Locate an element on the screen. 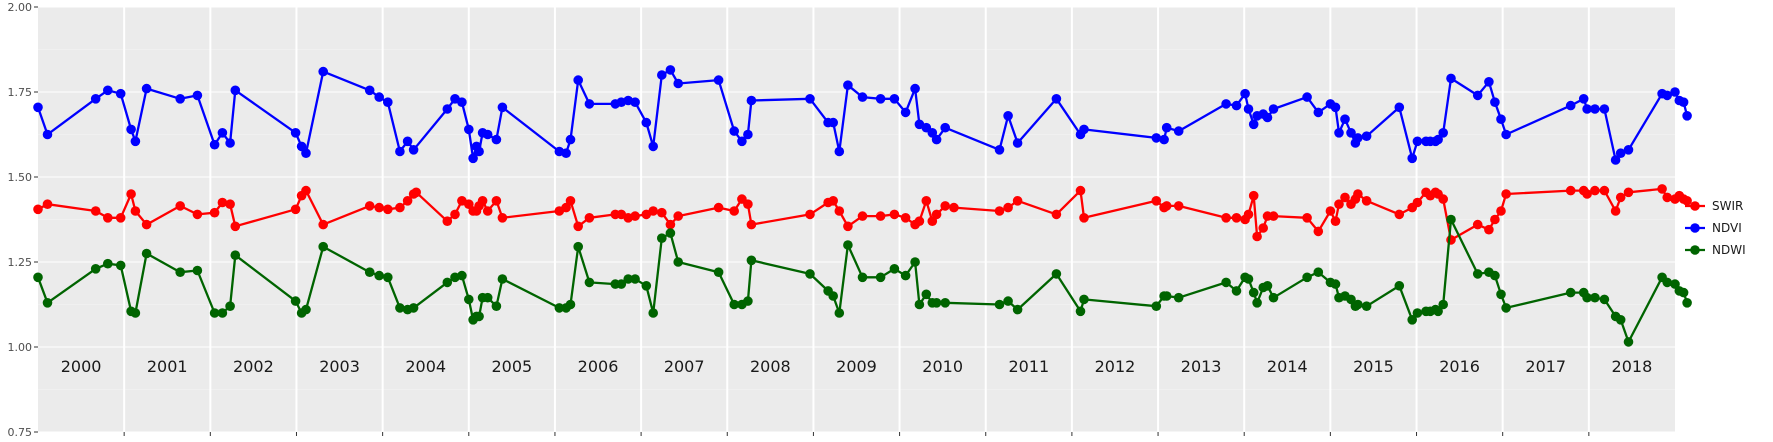 This screenshot has height=442, width=1773. y-tick-label: 1.75 is located at coordinates (20, 92).